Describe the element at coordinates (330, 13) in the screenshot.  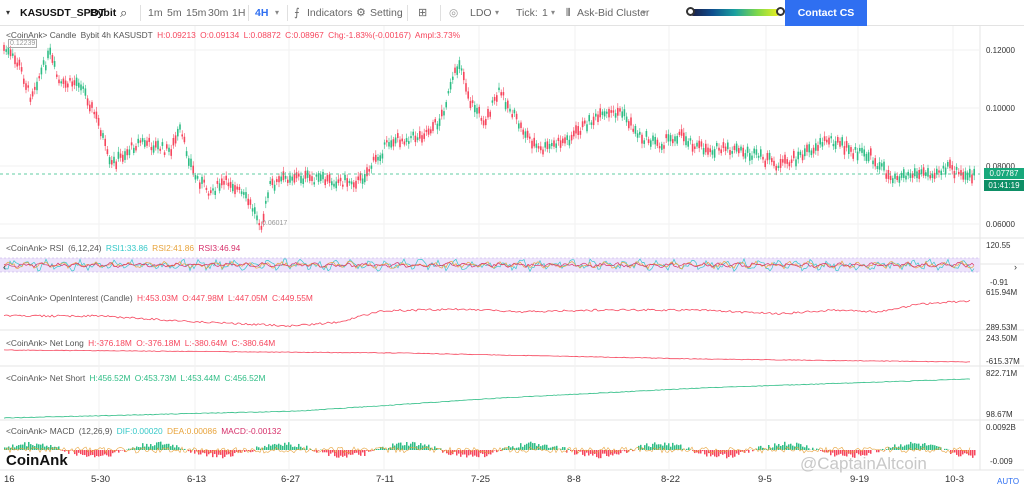
I see `indicators-button: Indicators` at that location.